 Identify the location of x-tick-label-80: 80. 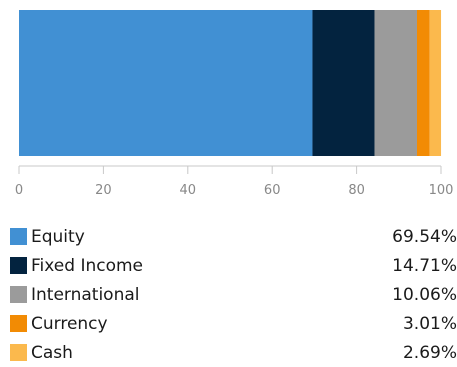
(356, 190).